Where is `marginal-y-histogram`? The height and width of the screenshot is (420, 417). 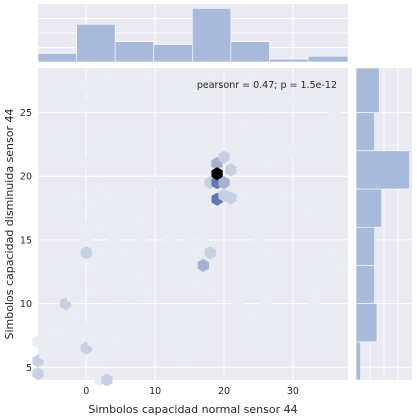 marginal-y-histogram is located at coordinates (383, 224).